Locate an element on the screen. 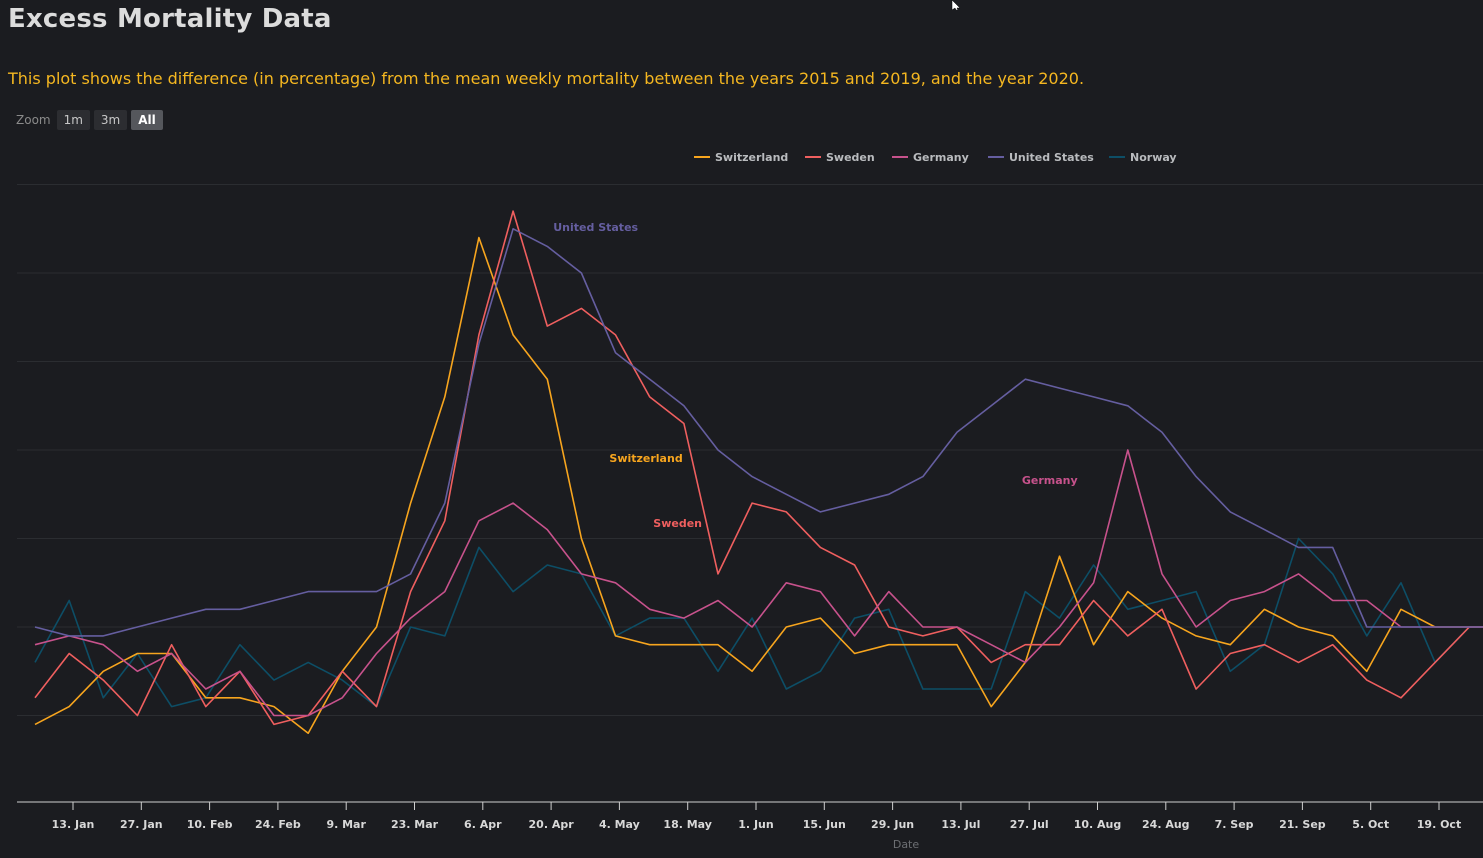 The image size is (1483, 858). x-tick-label: 18. May is located at coordinates (687, 824).